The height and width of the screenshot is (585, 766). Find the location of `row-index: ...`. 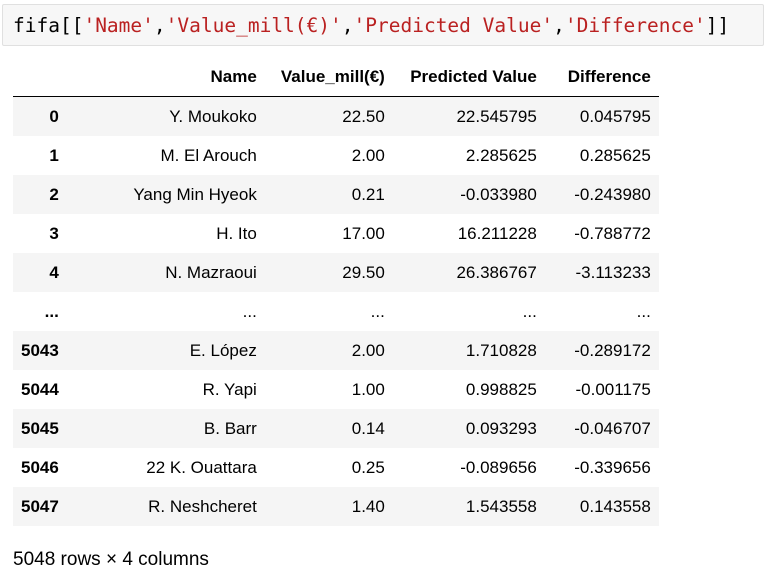

row-index: ... is located at coordinates (51, 311).